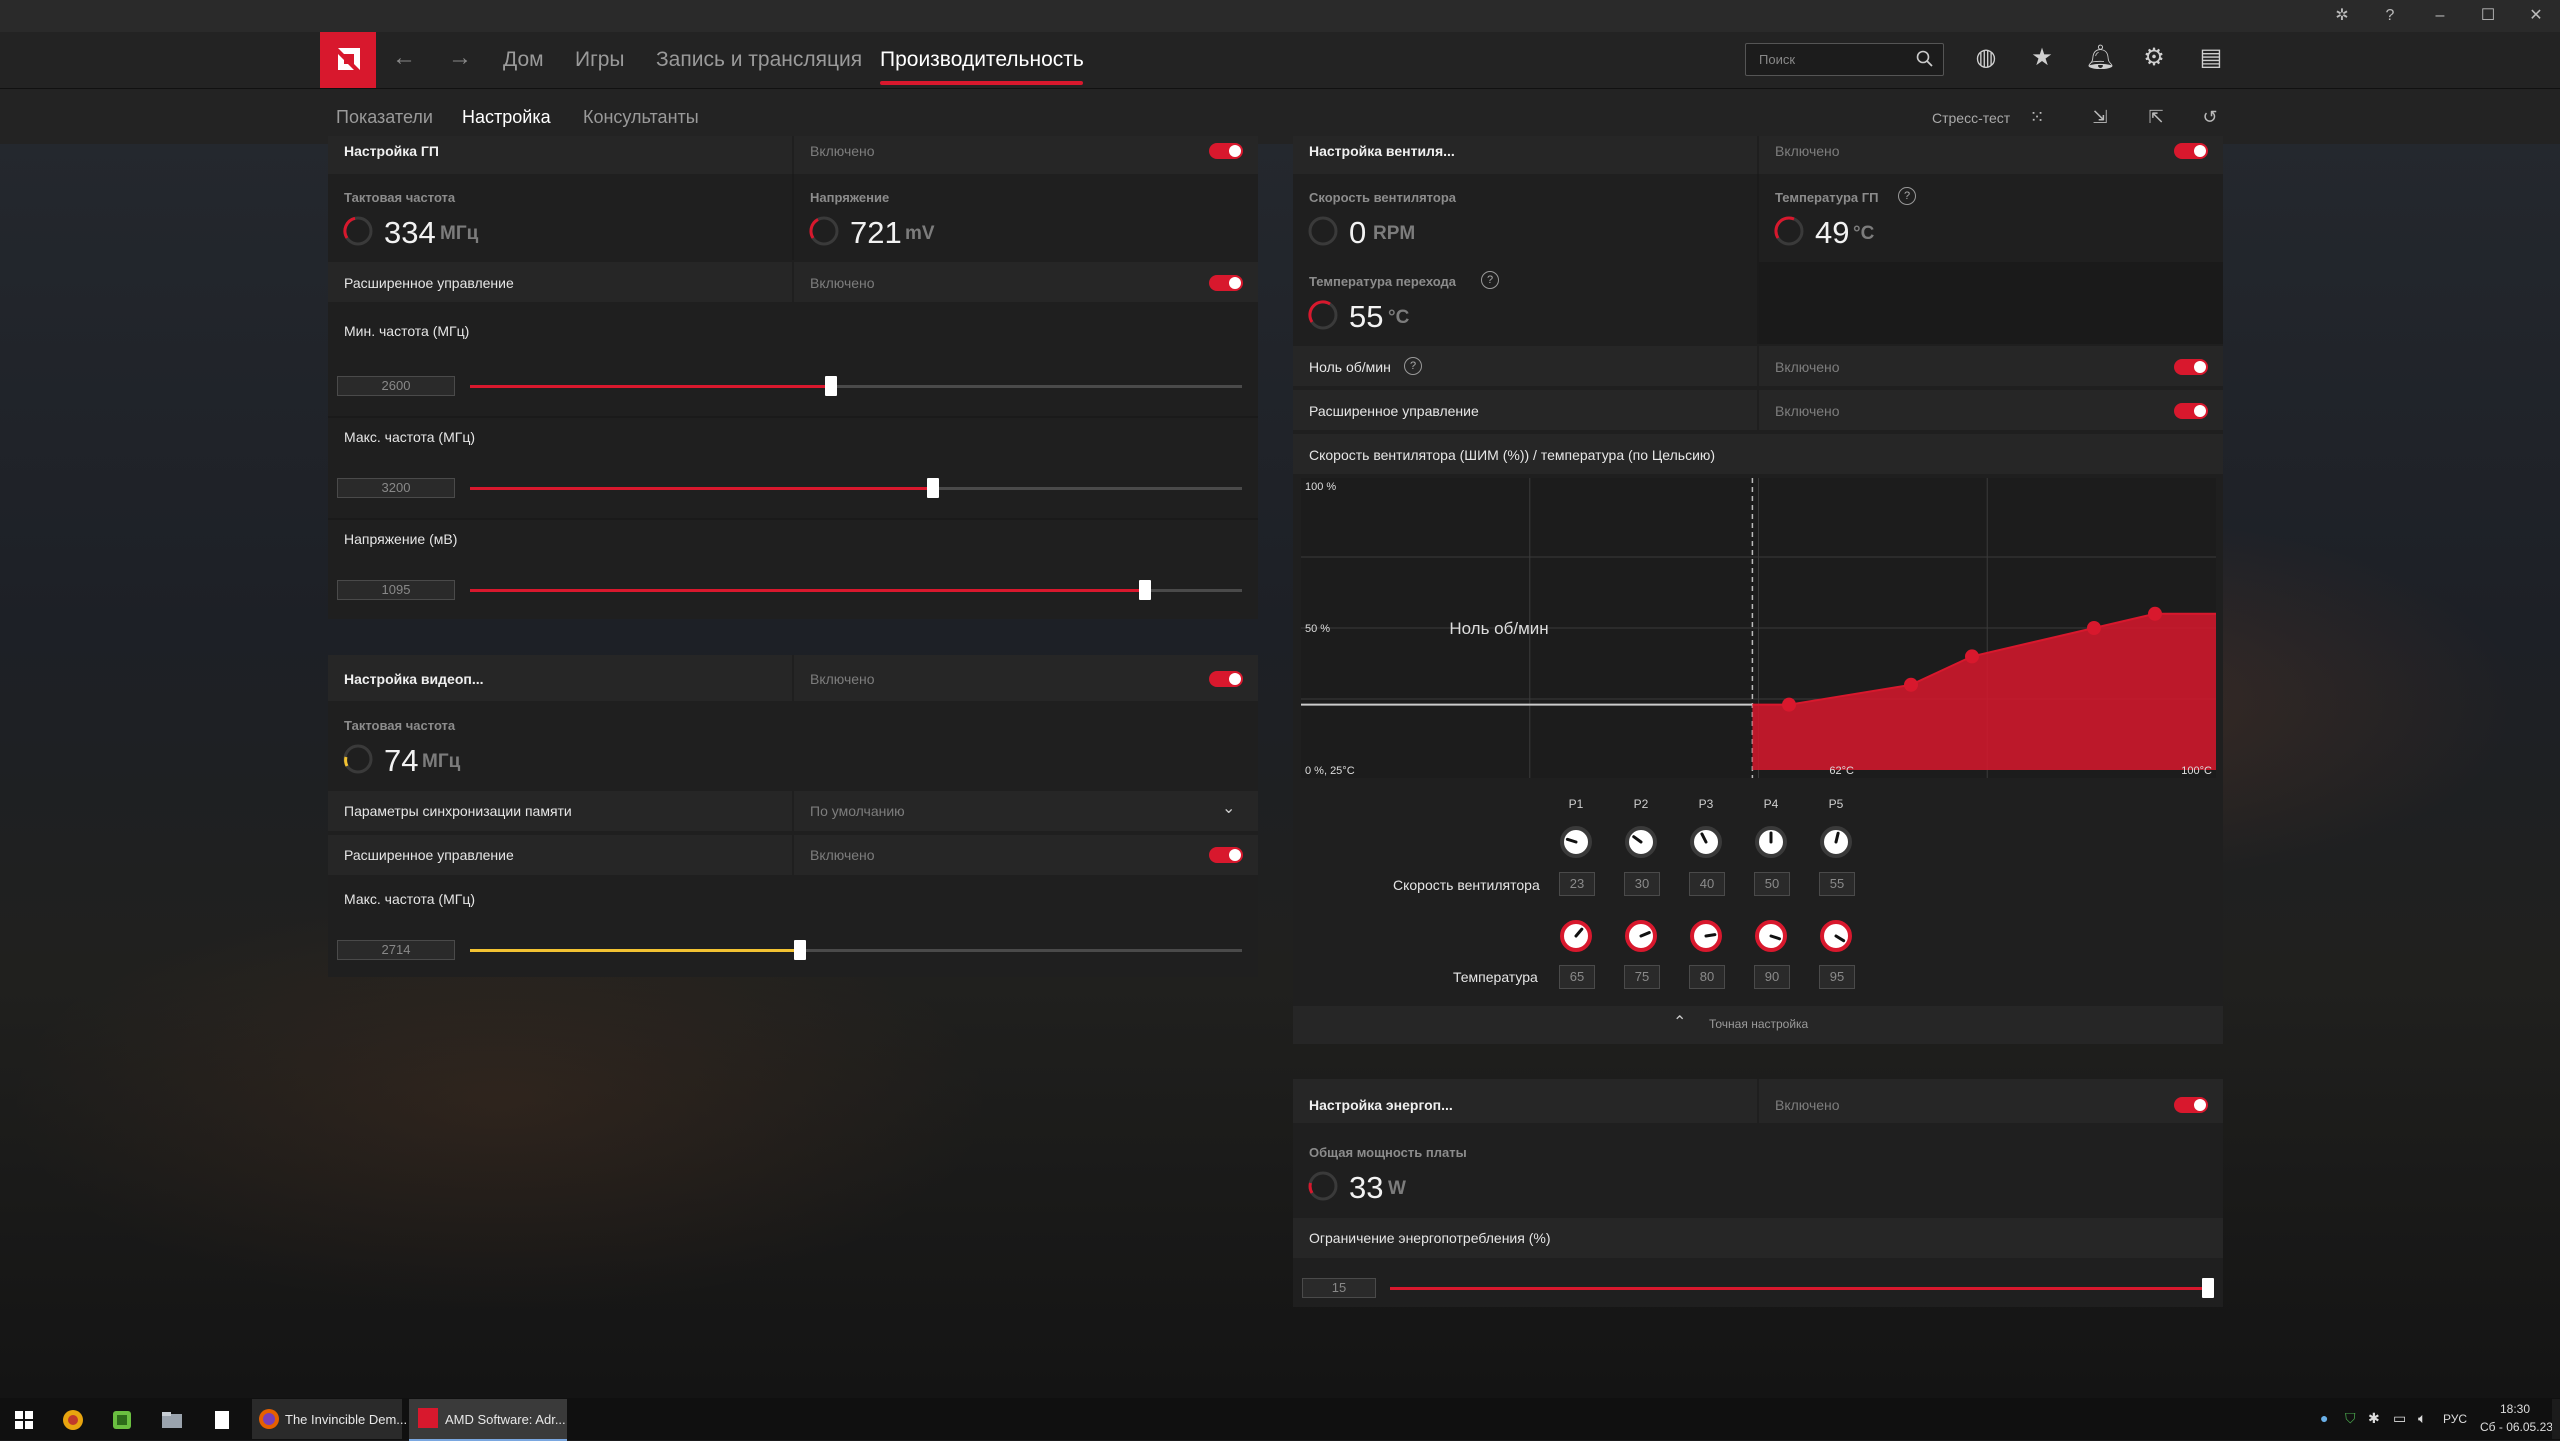 Image resolution: width=2560 pixels, height=1441 pixels. What do you see at coordinates (1772, 977) in the screenshot?
I see `temperature-value-P4: 90` at bounding box center [1772, 977].